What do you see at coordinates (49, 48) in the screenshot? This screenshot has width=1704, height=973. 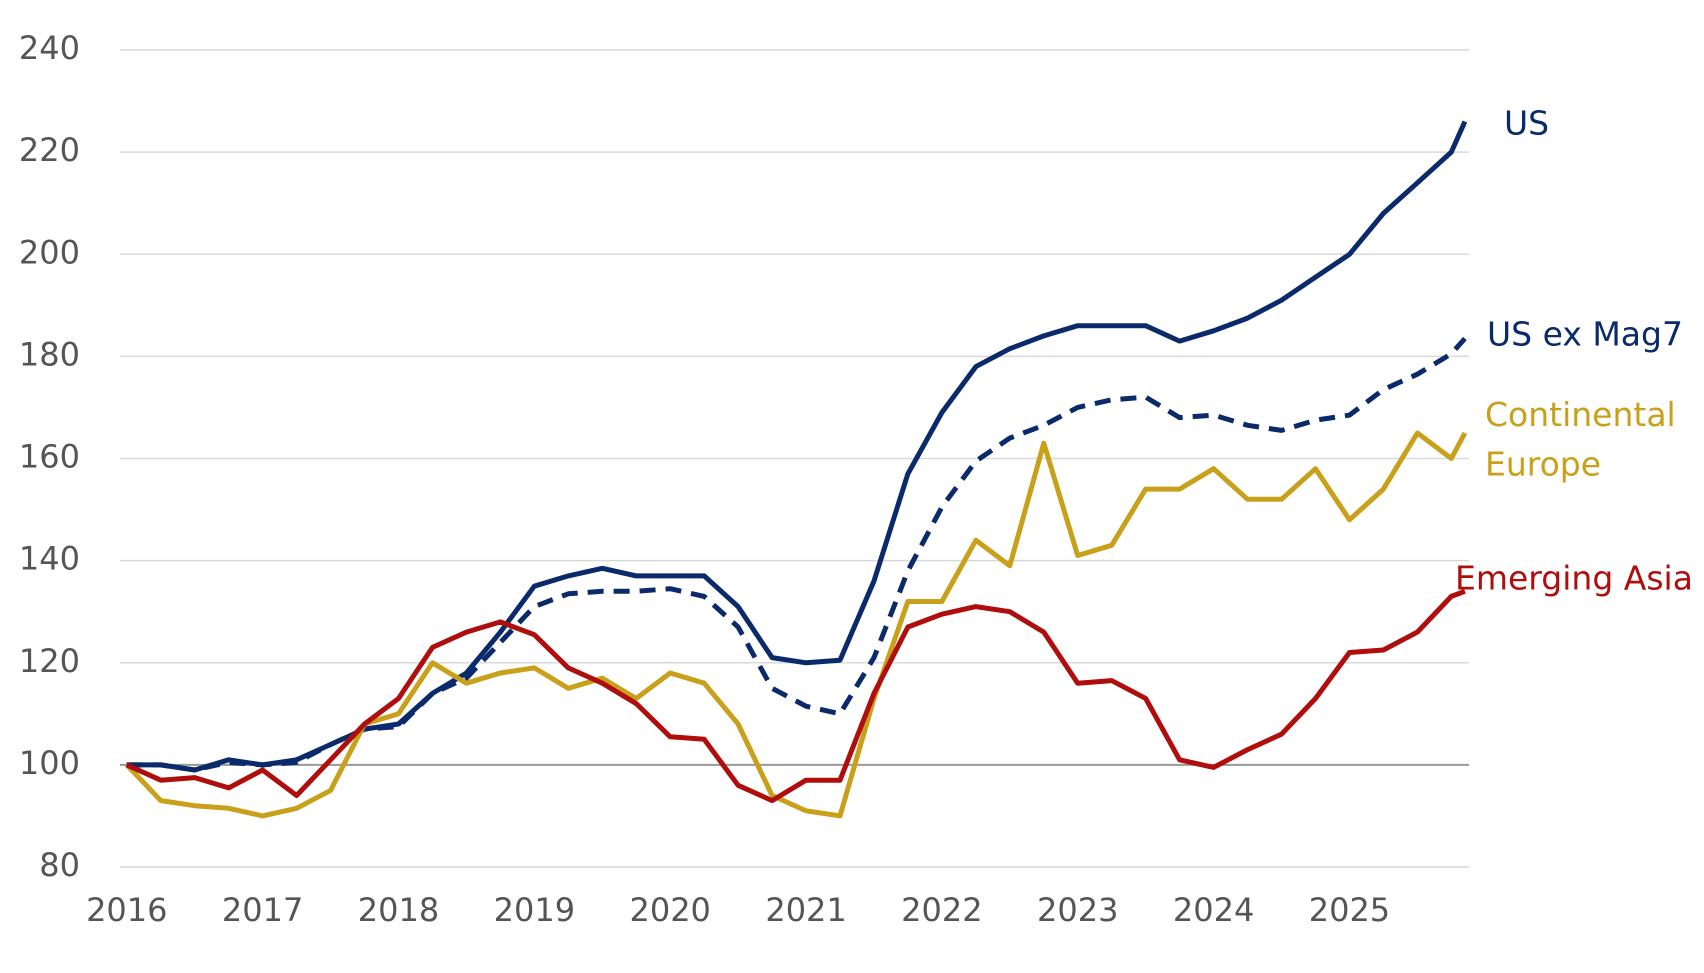 I see `y-tick-label: 240` at bounding box center [49, 48].